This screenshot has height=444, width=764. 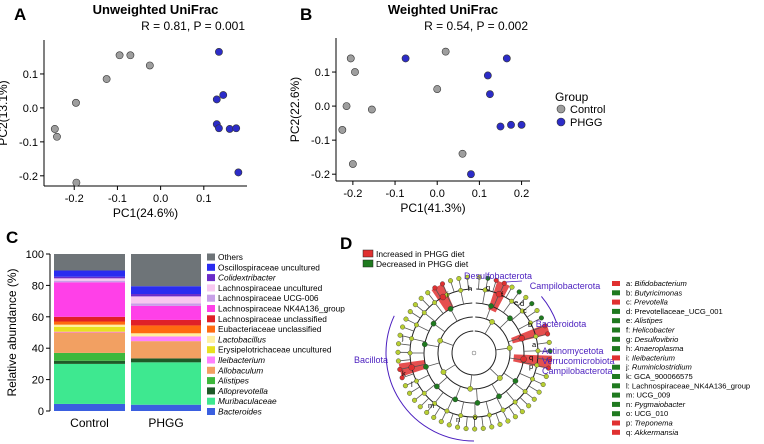 I want to click on taxon-label-k: k: GCA_900066575, so click(x=659, y=376).